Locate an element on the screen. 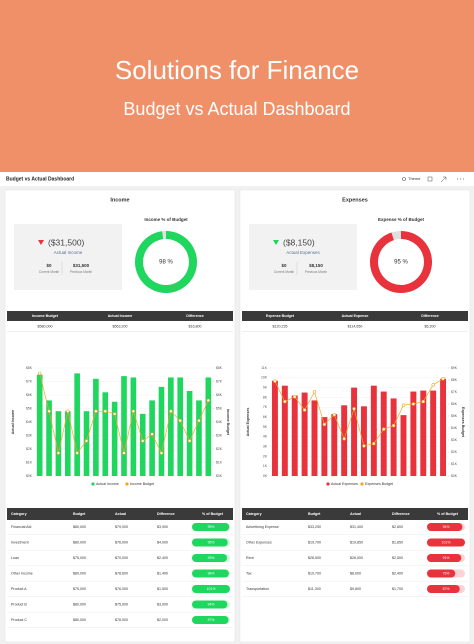  theme-button: Theme is located at coordinates (414, 178).